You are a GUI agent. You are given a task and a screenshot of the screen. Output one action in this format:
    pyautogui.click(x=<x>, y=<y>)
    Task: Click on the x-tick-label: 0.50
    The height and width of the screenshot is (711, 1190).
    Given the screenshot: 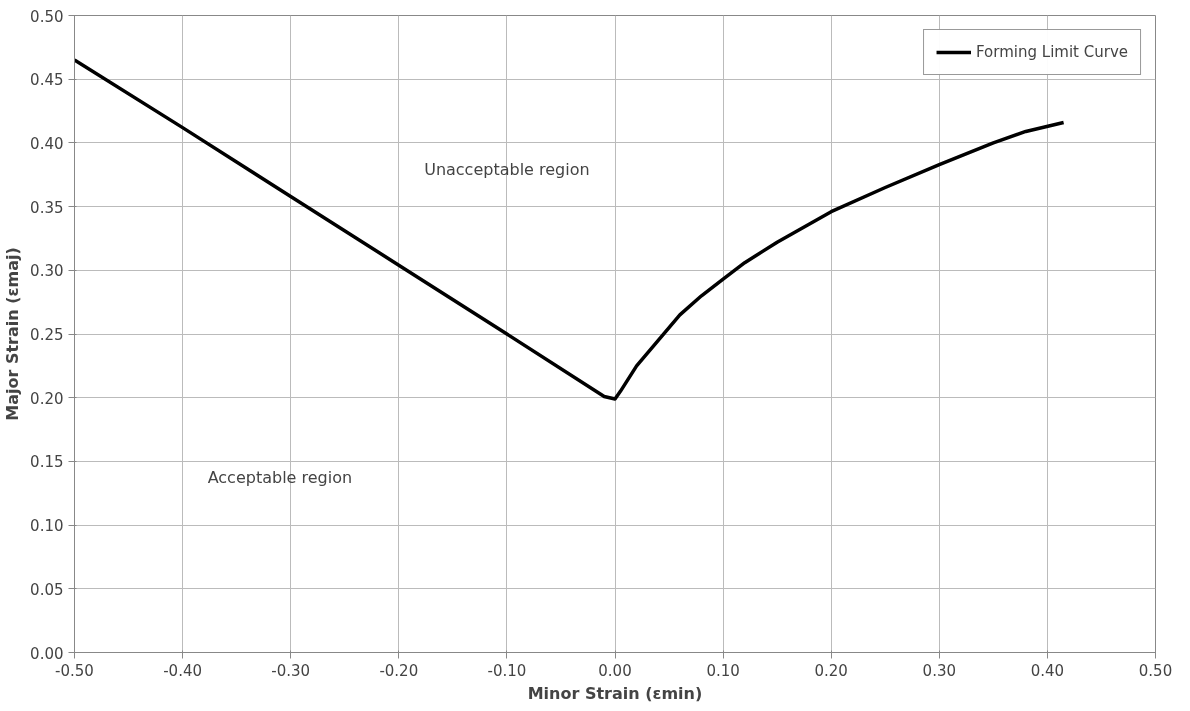 What is the action you would take?
    pyautogui.click(x=1155, y=670)
    